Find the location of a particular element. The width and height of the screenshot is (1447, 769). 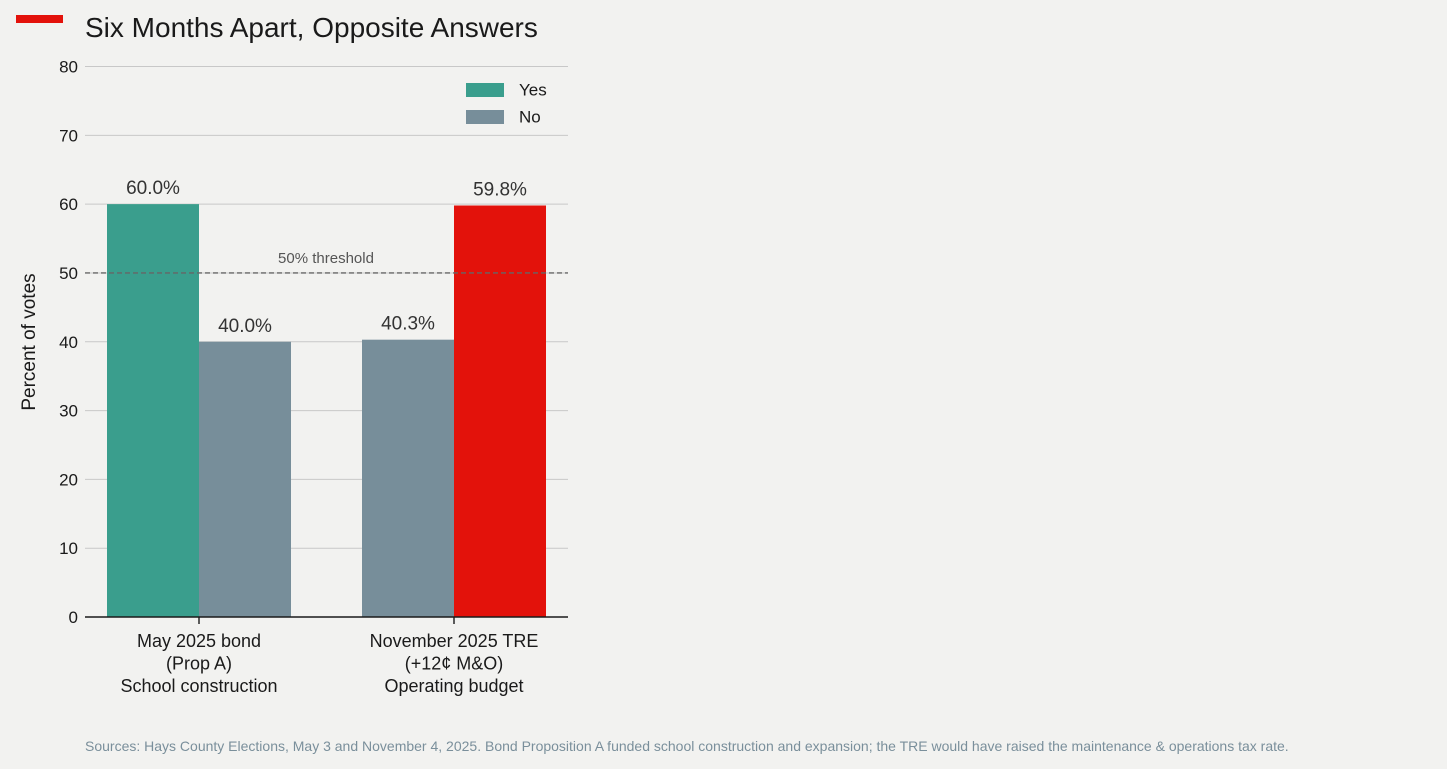

data-label: 60.0% is located at coordinates (153, 188).